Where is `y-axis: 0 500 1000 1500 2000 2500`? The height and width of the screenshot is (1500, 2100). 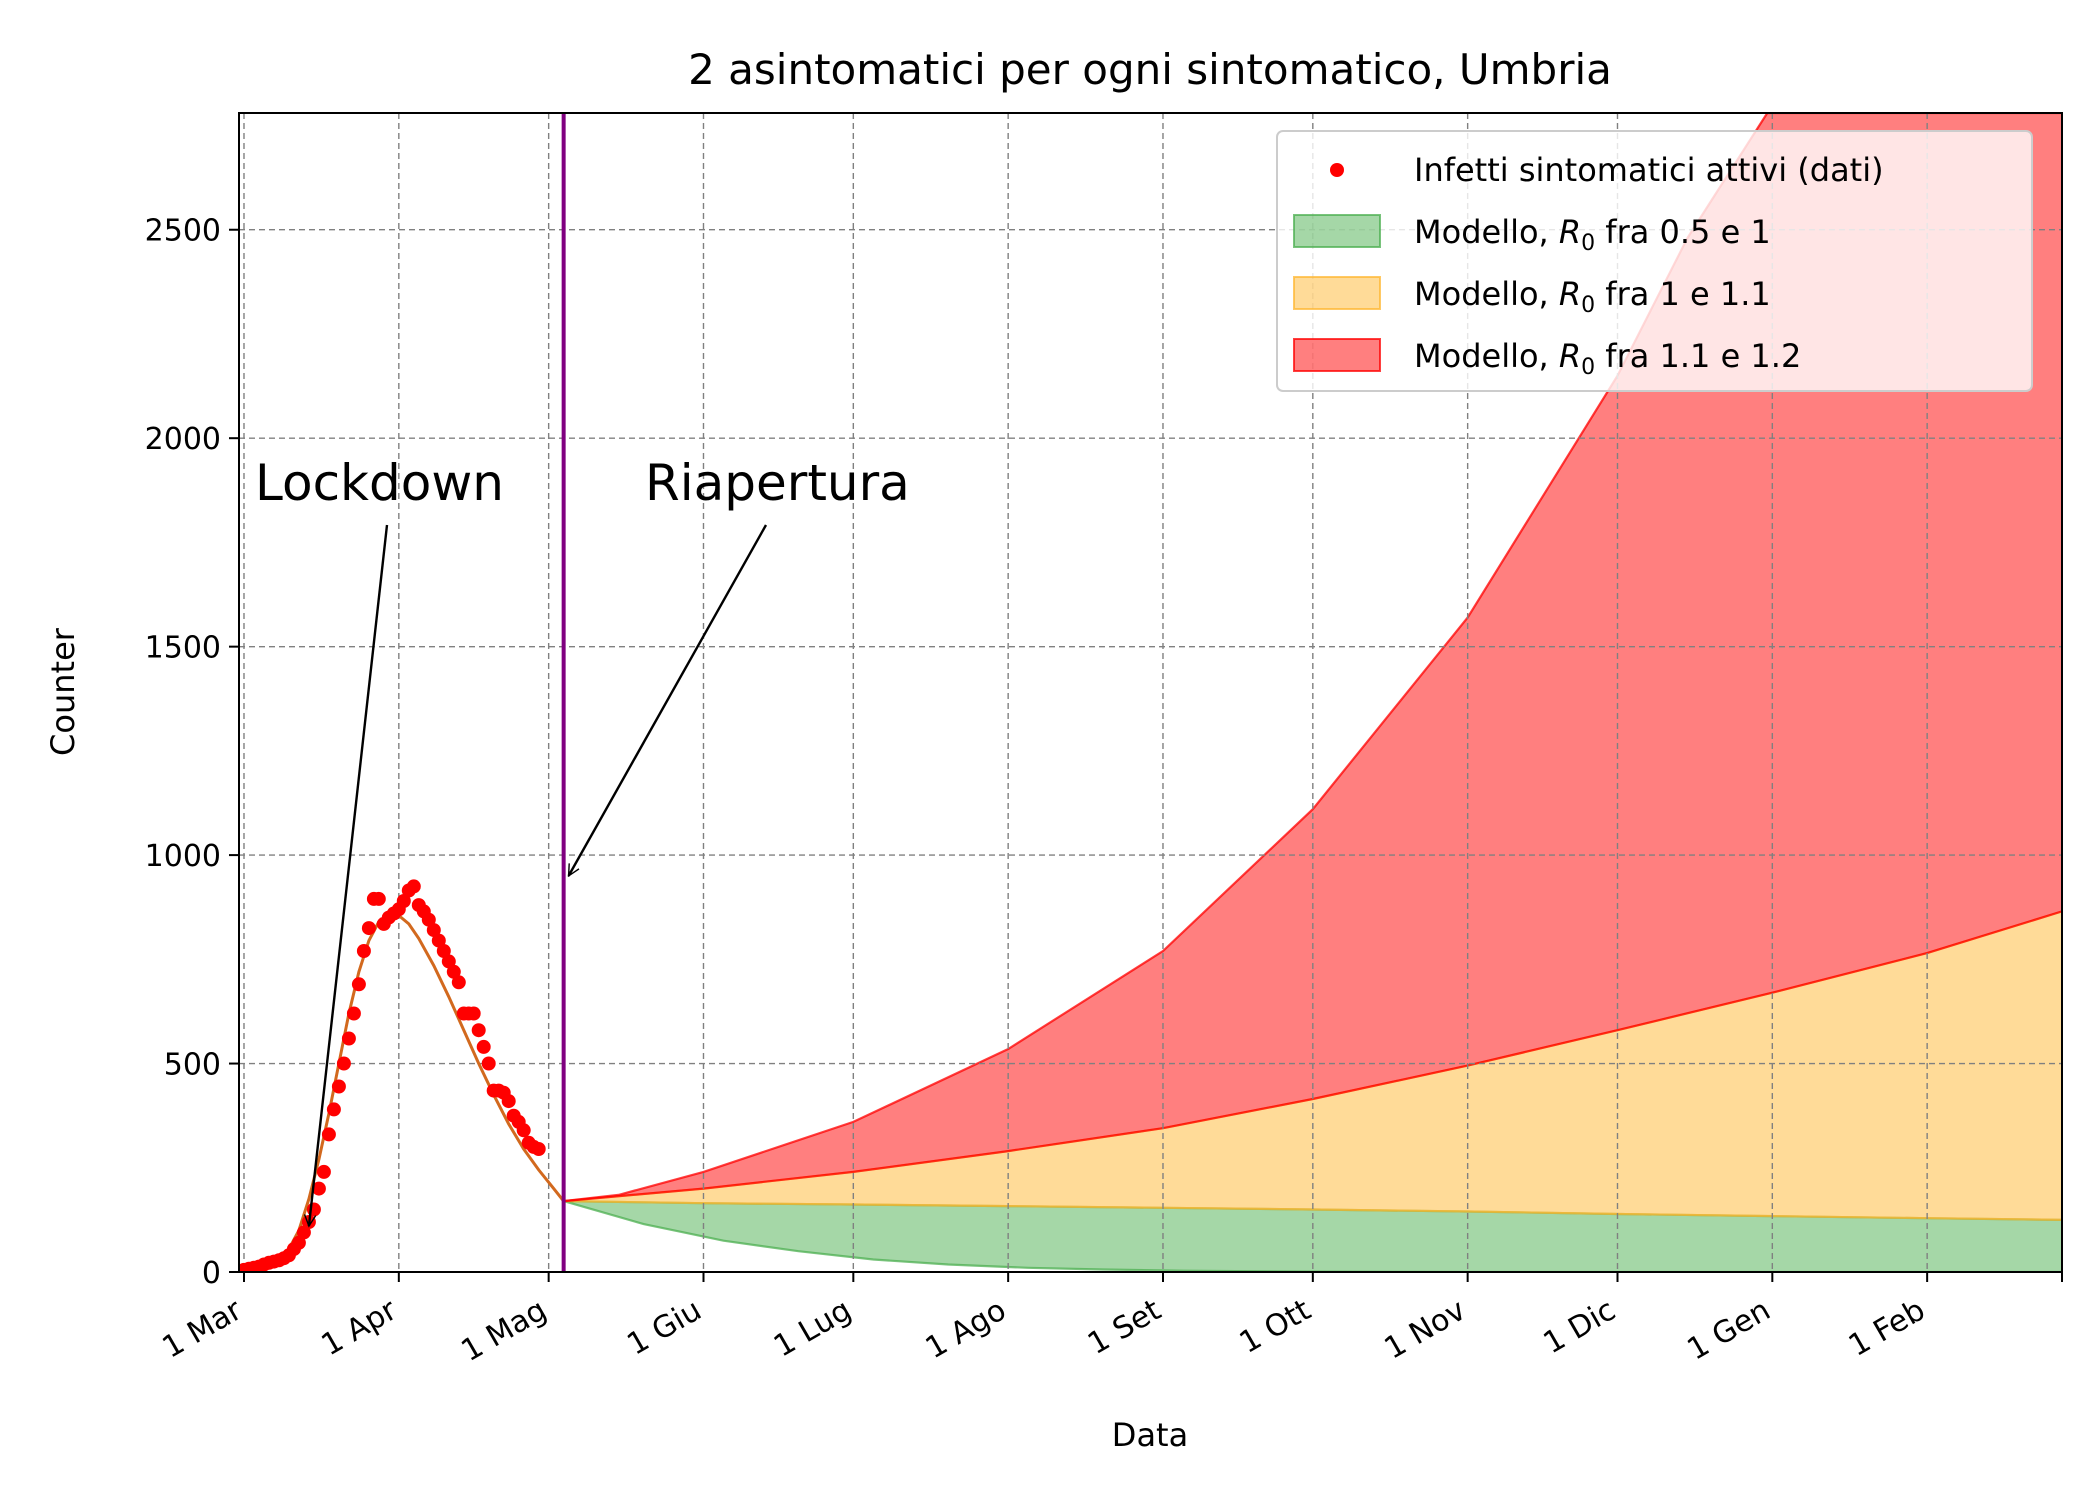
y-axis: 0 500 1000 1500 2000 2500 is located at coordinates (192, 752).